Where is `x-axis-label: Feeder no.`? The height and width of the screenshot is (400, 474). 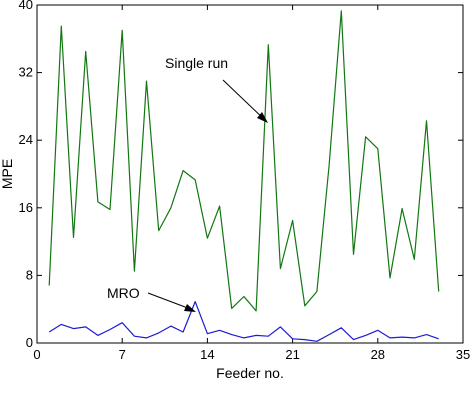 x-axis-label: Feeder no. is located at coordinates (250, 373).